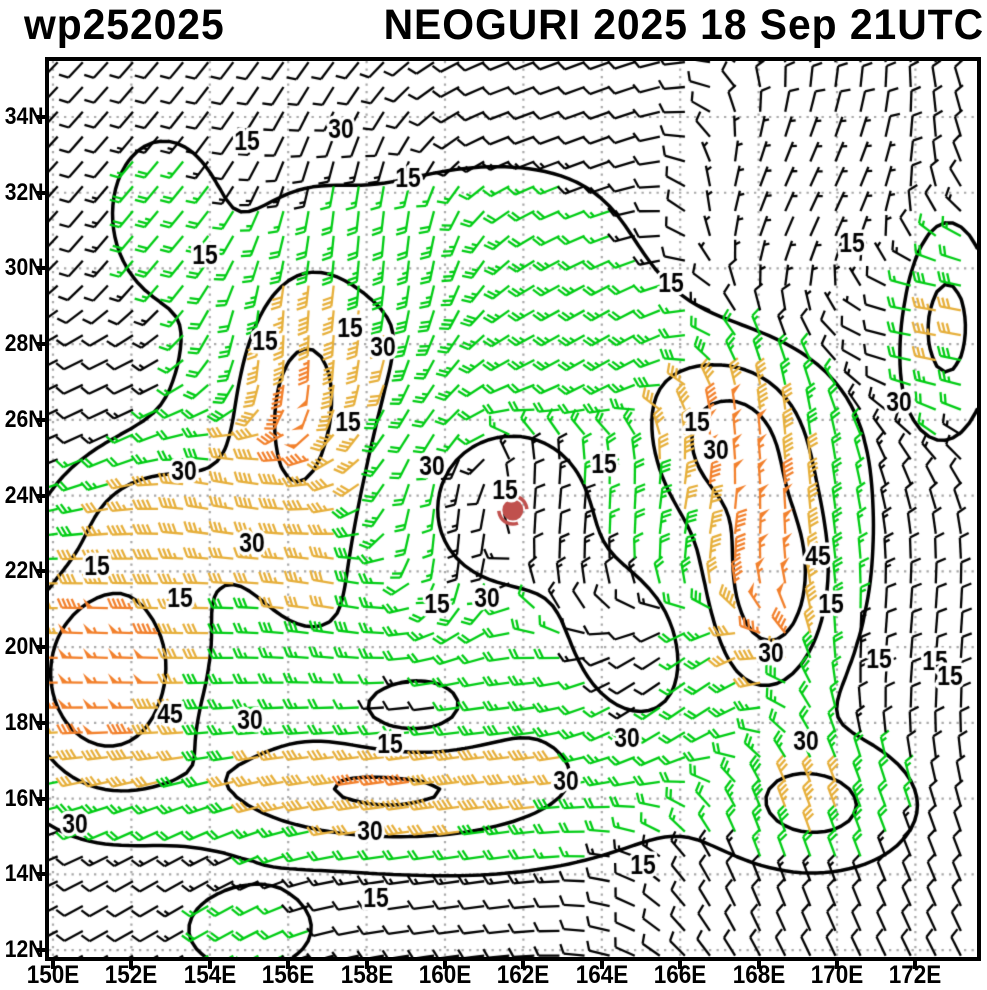 This screenshot has width=987, height=990. I want to click on lat-tick-label: 26N, so click(24, 419).